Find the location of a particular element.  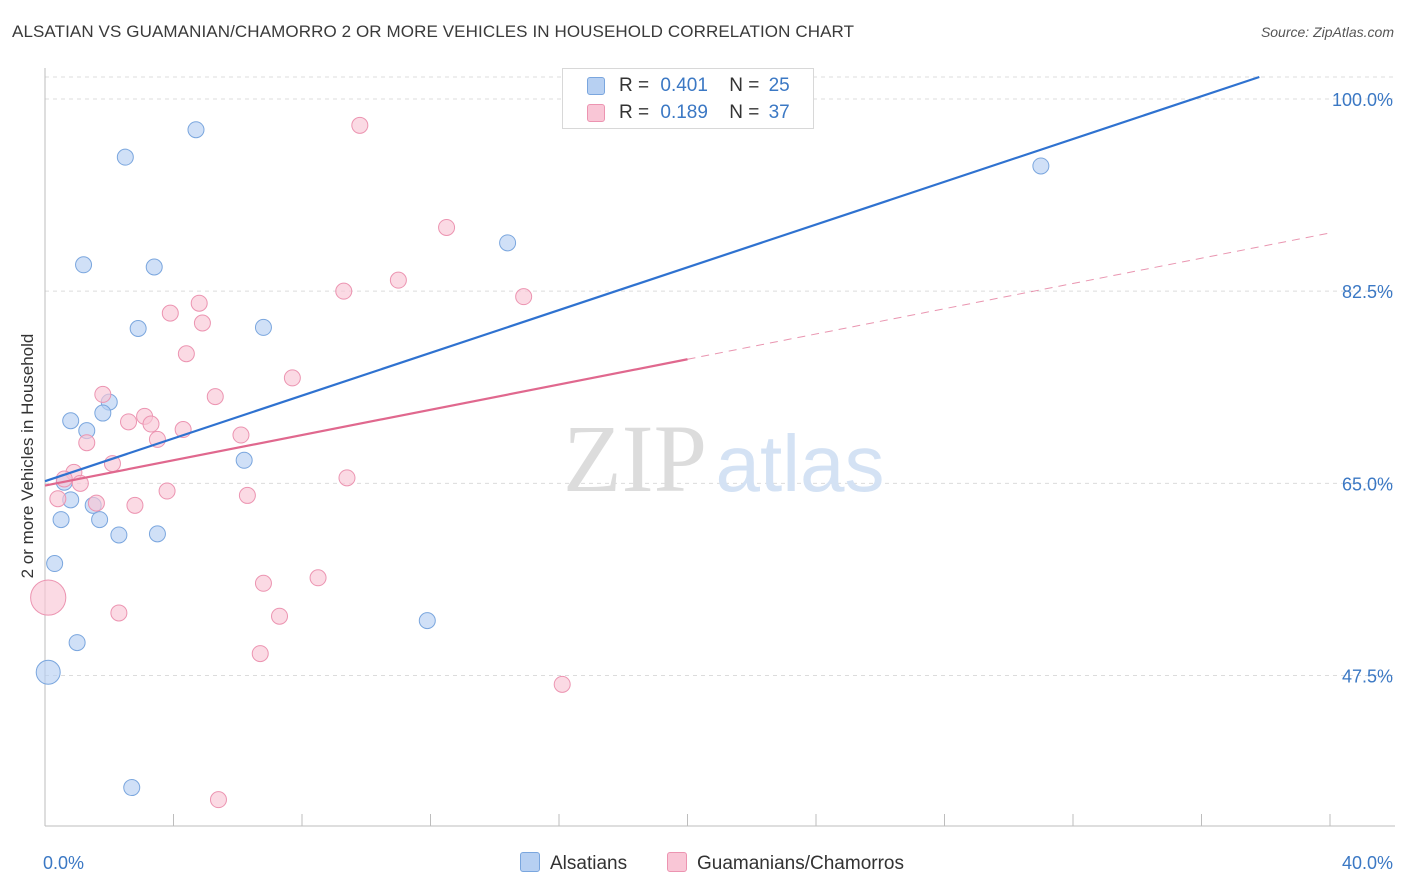

bottom-legend-guamanians: Guamanians/Chamorros is located at coordinates (785, 863).